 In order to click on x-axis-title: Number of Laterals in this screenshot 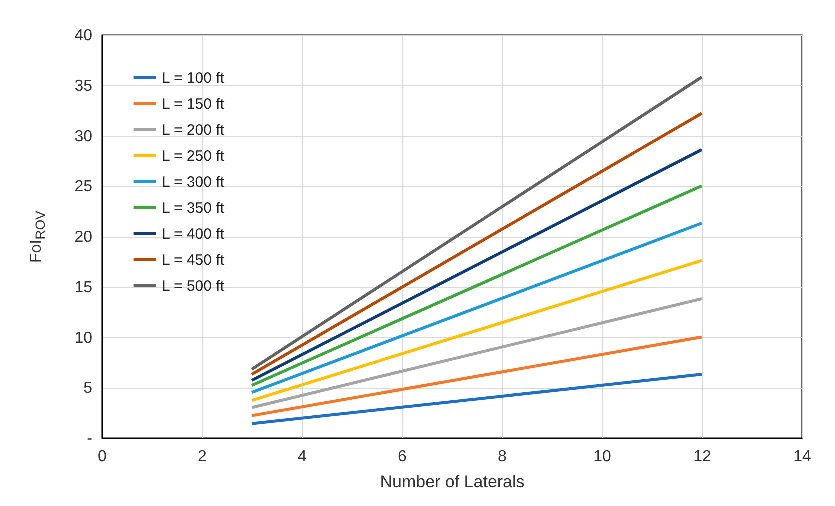, I will do `click(452, 482)`.